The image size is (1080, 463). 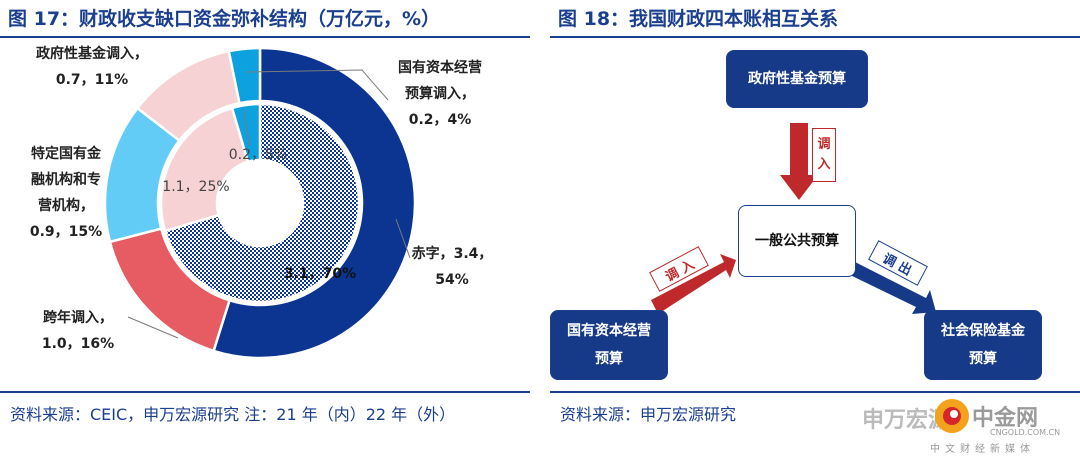 I want to click on outer-slice-label: 0.9，15%, so click(x=66, y=232).